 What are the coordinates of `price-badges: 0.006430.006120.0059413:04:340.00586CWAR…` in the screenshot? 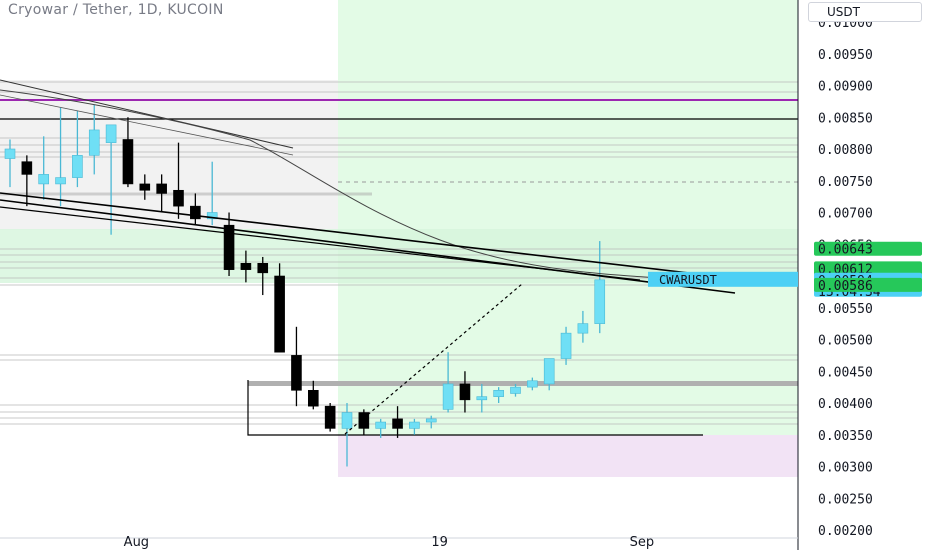 It's located at (785, 270).